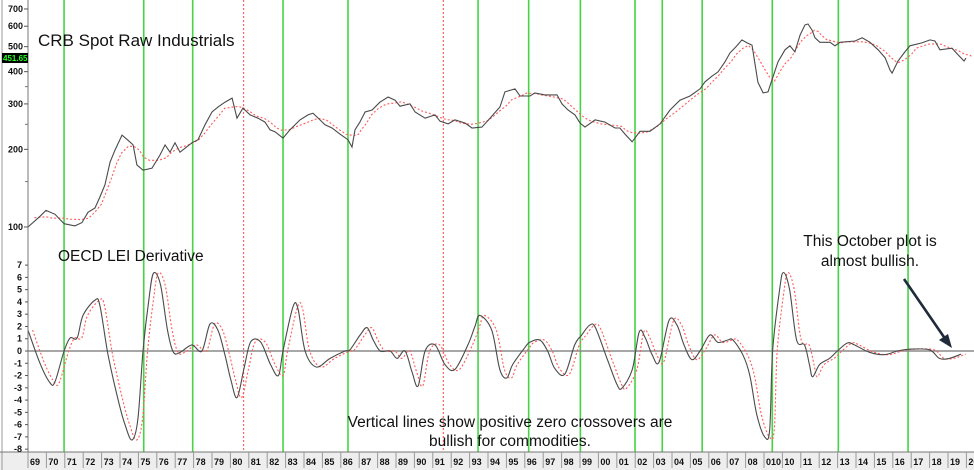 Image resolution: width=974 pixels, height=470 pixels. I want to click on x-axis-band, so click(487, 461).